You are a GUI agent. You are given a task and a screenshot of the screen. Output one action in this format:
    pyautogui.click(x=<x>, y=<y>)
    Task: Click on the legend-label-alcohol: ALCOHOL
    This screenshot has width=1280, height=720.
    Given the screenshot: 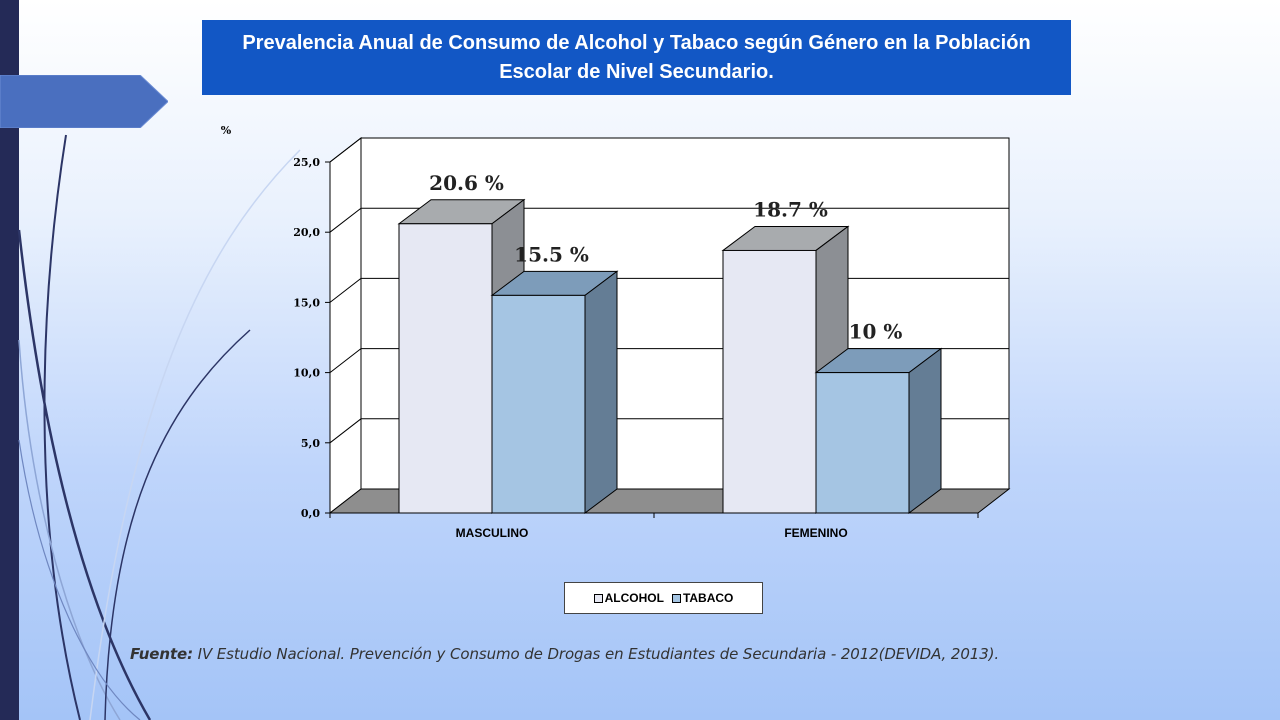 What is the action you would take?
    pyautogui.click(x=634, y=598)
    